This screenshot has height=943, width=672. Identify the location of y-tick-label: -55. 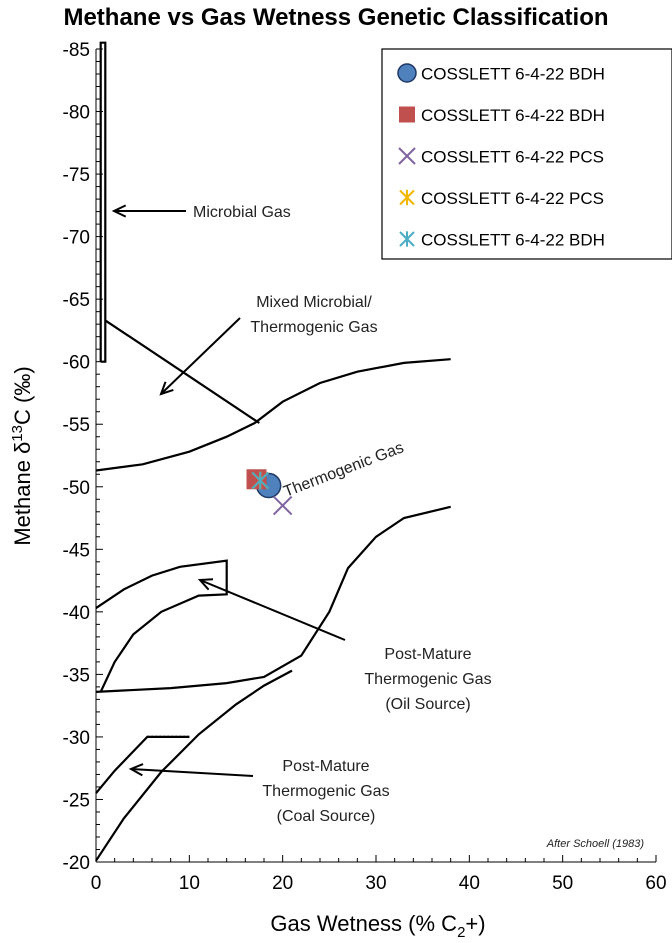
(76, 425).